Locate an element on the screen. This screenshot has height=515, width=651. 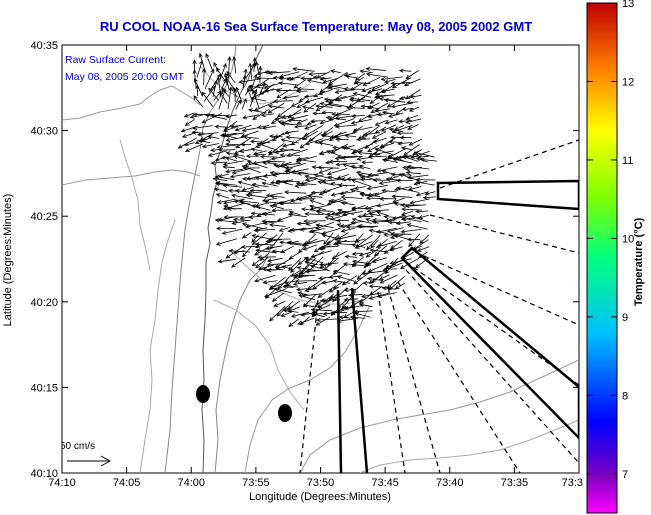
land-contour is located at coordinates (135, 205).